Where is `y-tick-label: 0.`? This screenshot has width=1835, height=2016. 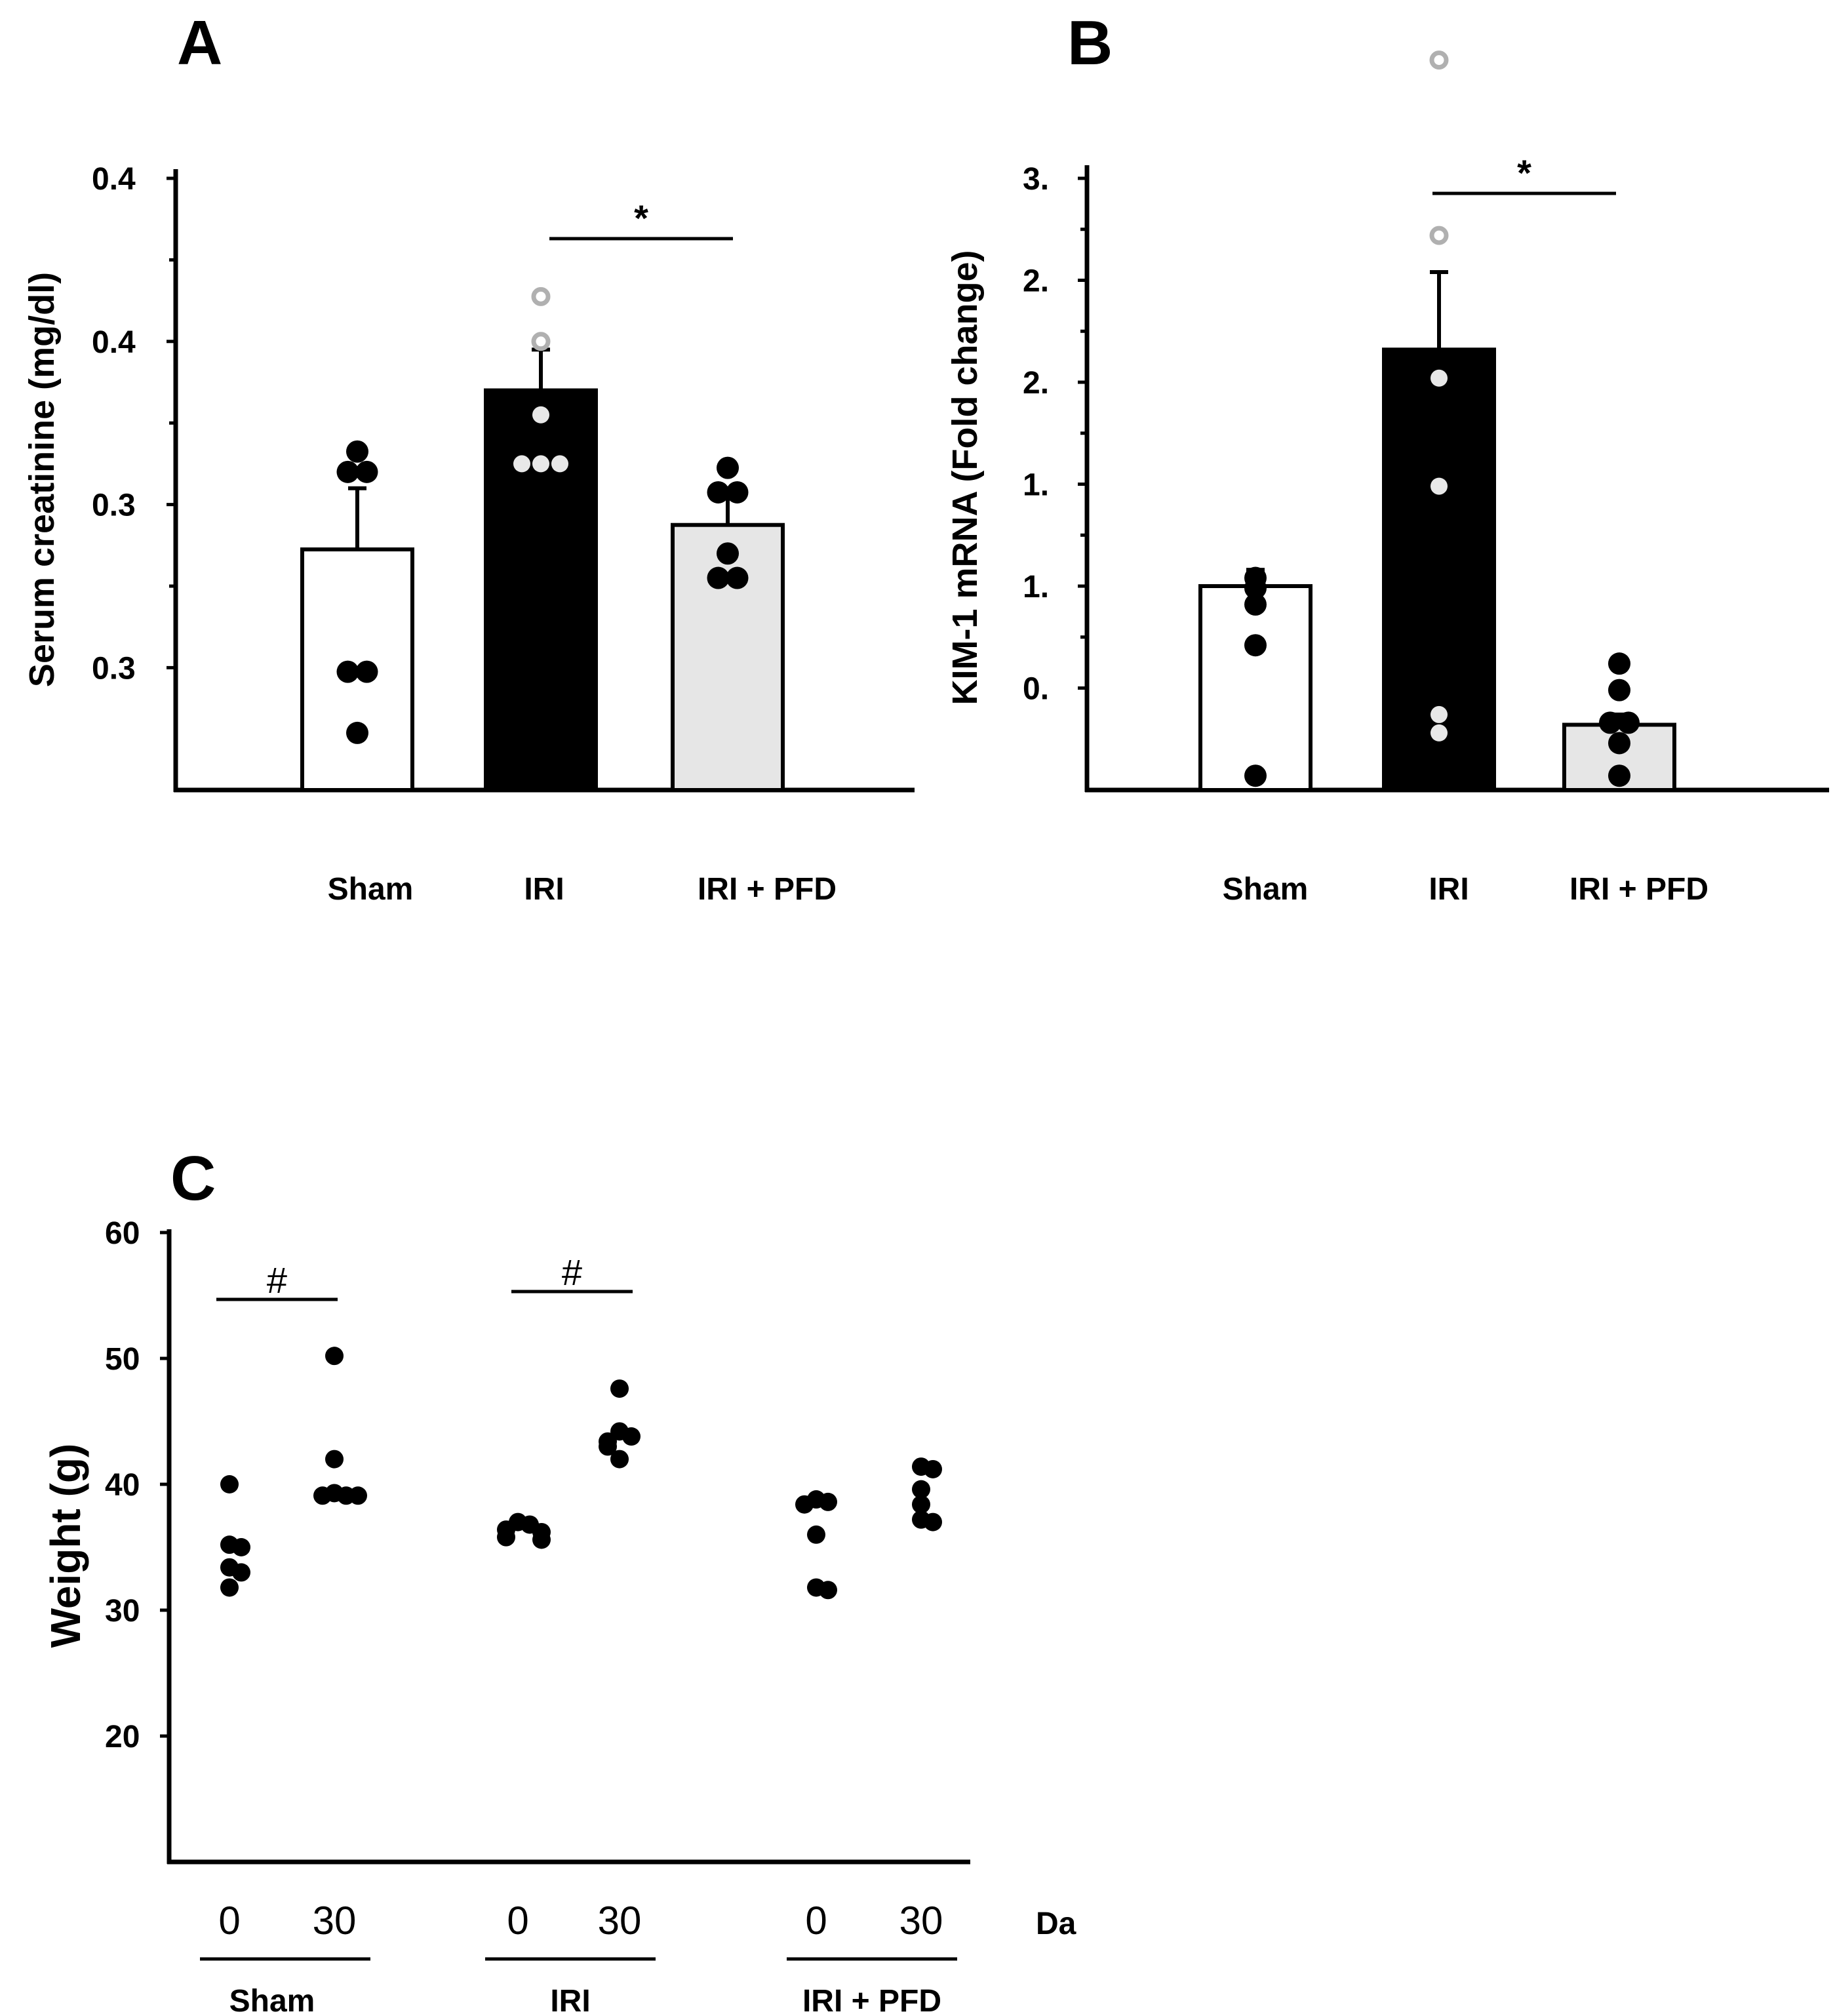
y-tick-label: 0. is located at coordinates (1036, 689).